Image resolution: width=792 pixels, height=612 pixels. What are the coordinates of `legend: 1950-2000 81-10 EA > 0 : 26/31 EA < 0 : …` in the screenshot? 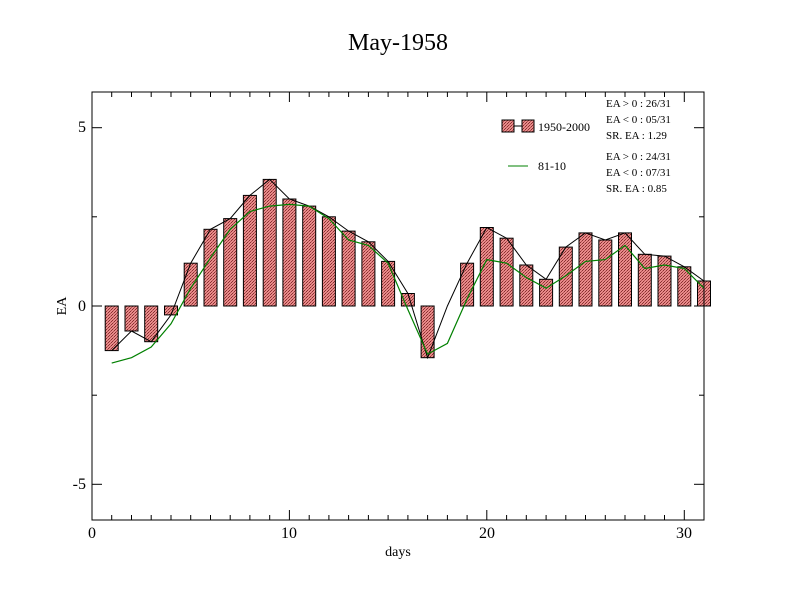 It's located at (586, 146).